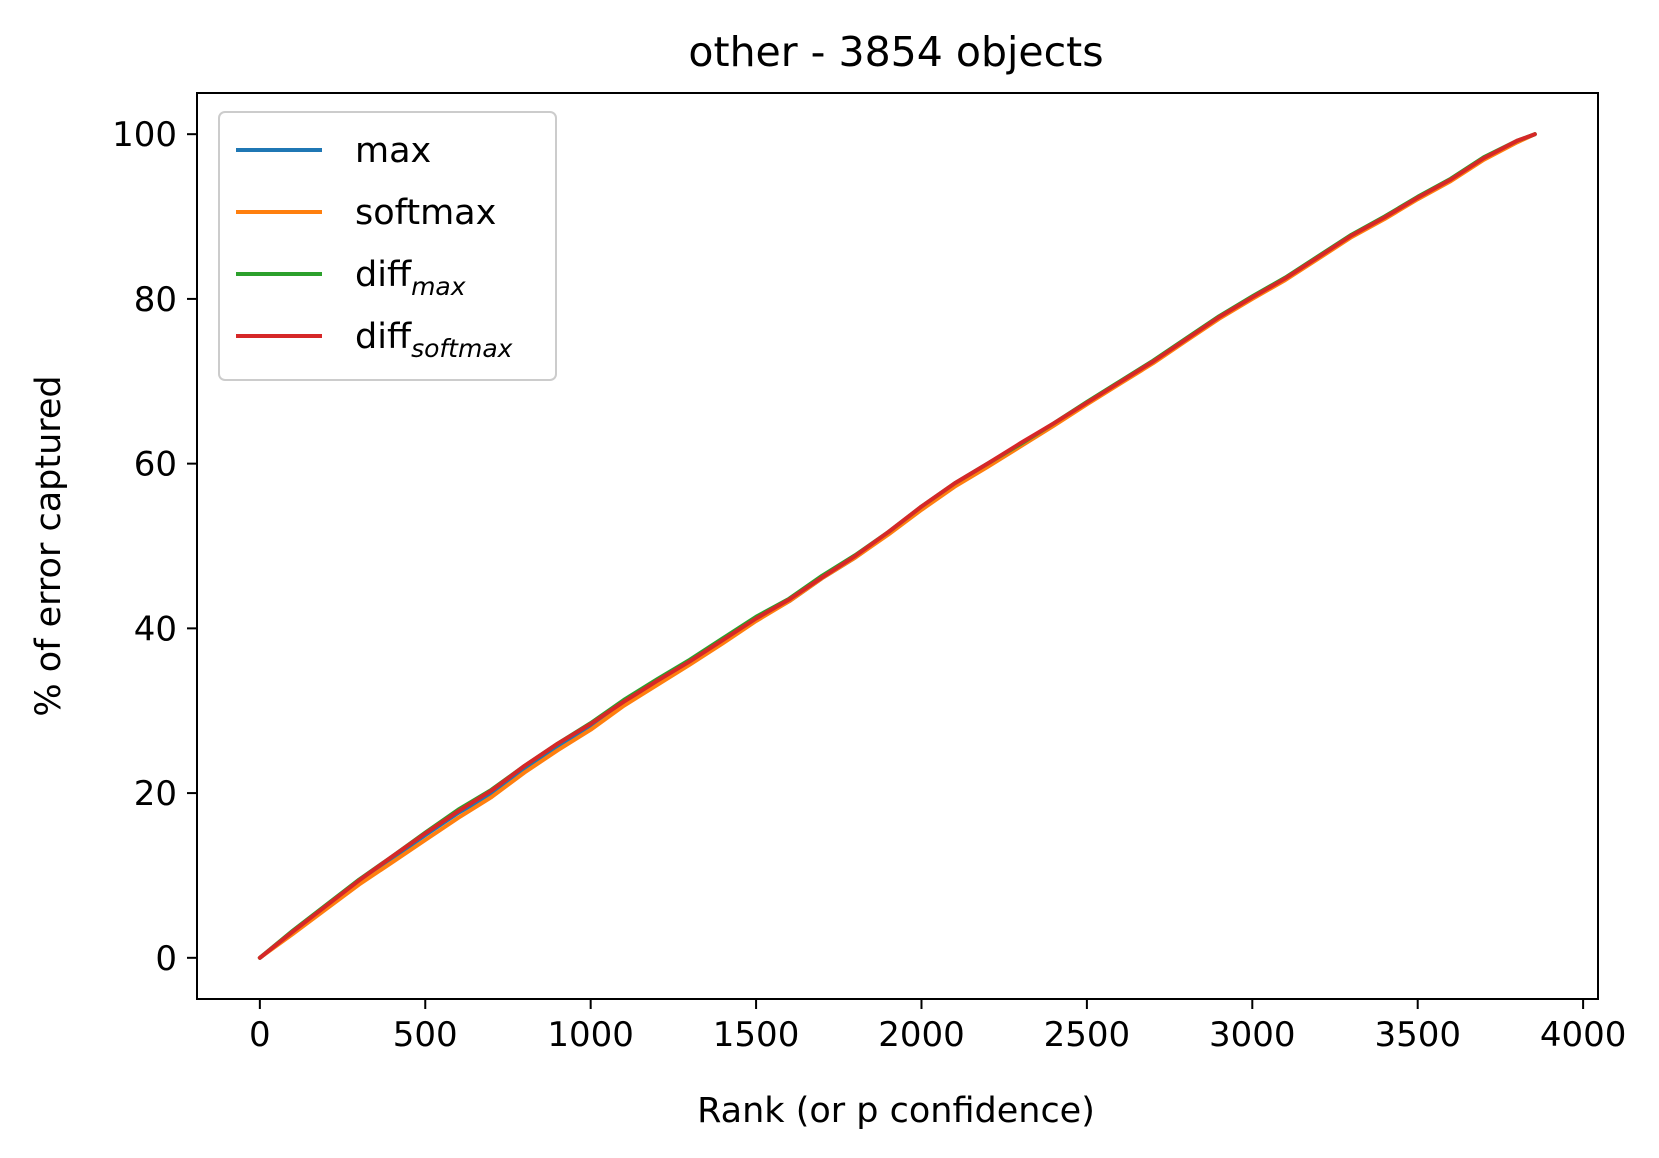 This screenshot has width=1659, height=1158. What do you see at coordinates (155, 794) in the screenshot?
I see `y-tick-label: 20` at bounding box center [155, 794].